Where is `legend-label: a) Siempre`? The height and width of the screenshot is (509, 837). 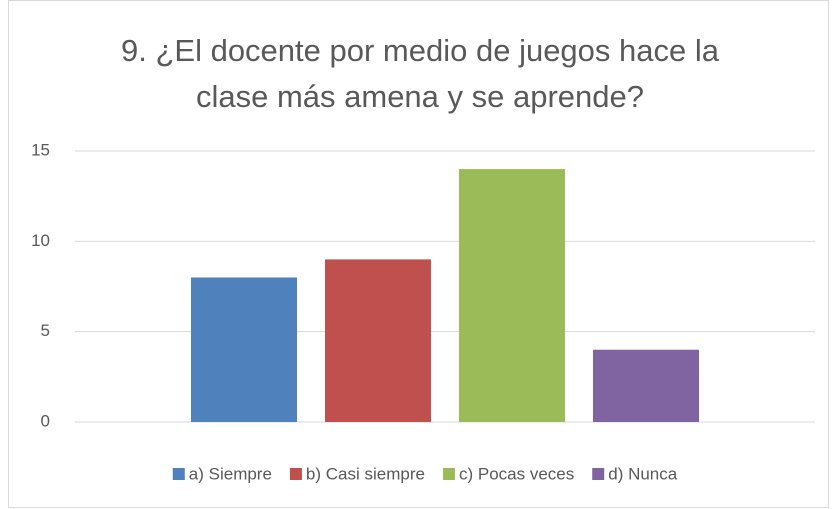
legend-label: a) Siempre is located at coordinates (230, 473).